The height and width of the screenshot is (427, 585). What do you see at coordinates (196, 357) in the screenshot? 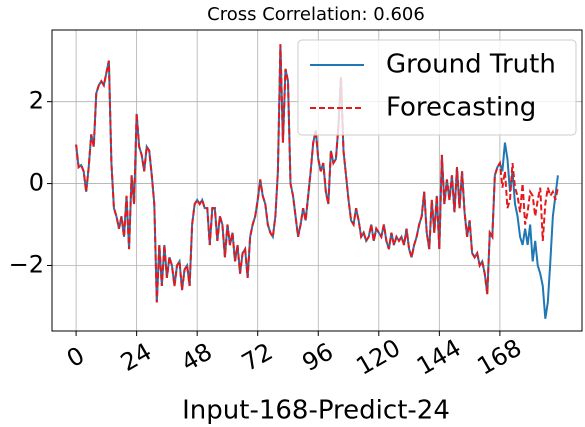
I see `x-tick-label: 48` at bounding box center [196, 357].